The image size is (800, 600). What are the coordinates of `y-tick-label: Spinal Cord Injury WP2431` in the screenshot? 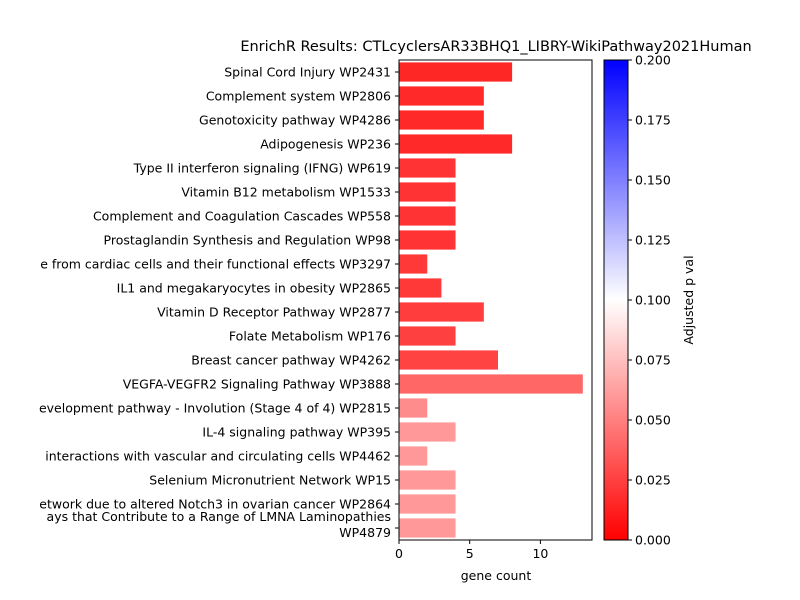 It's located at (307, 72).